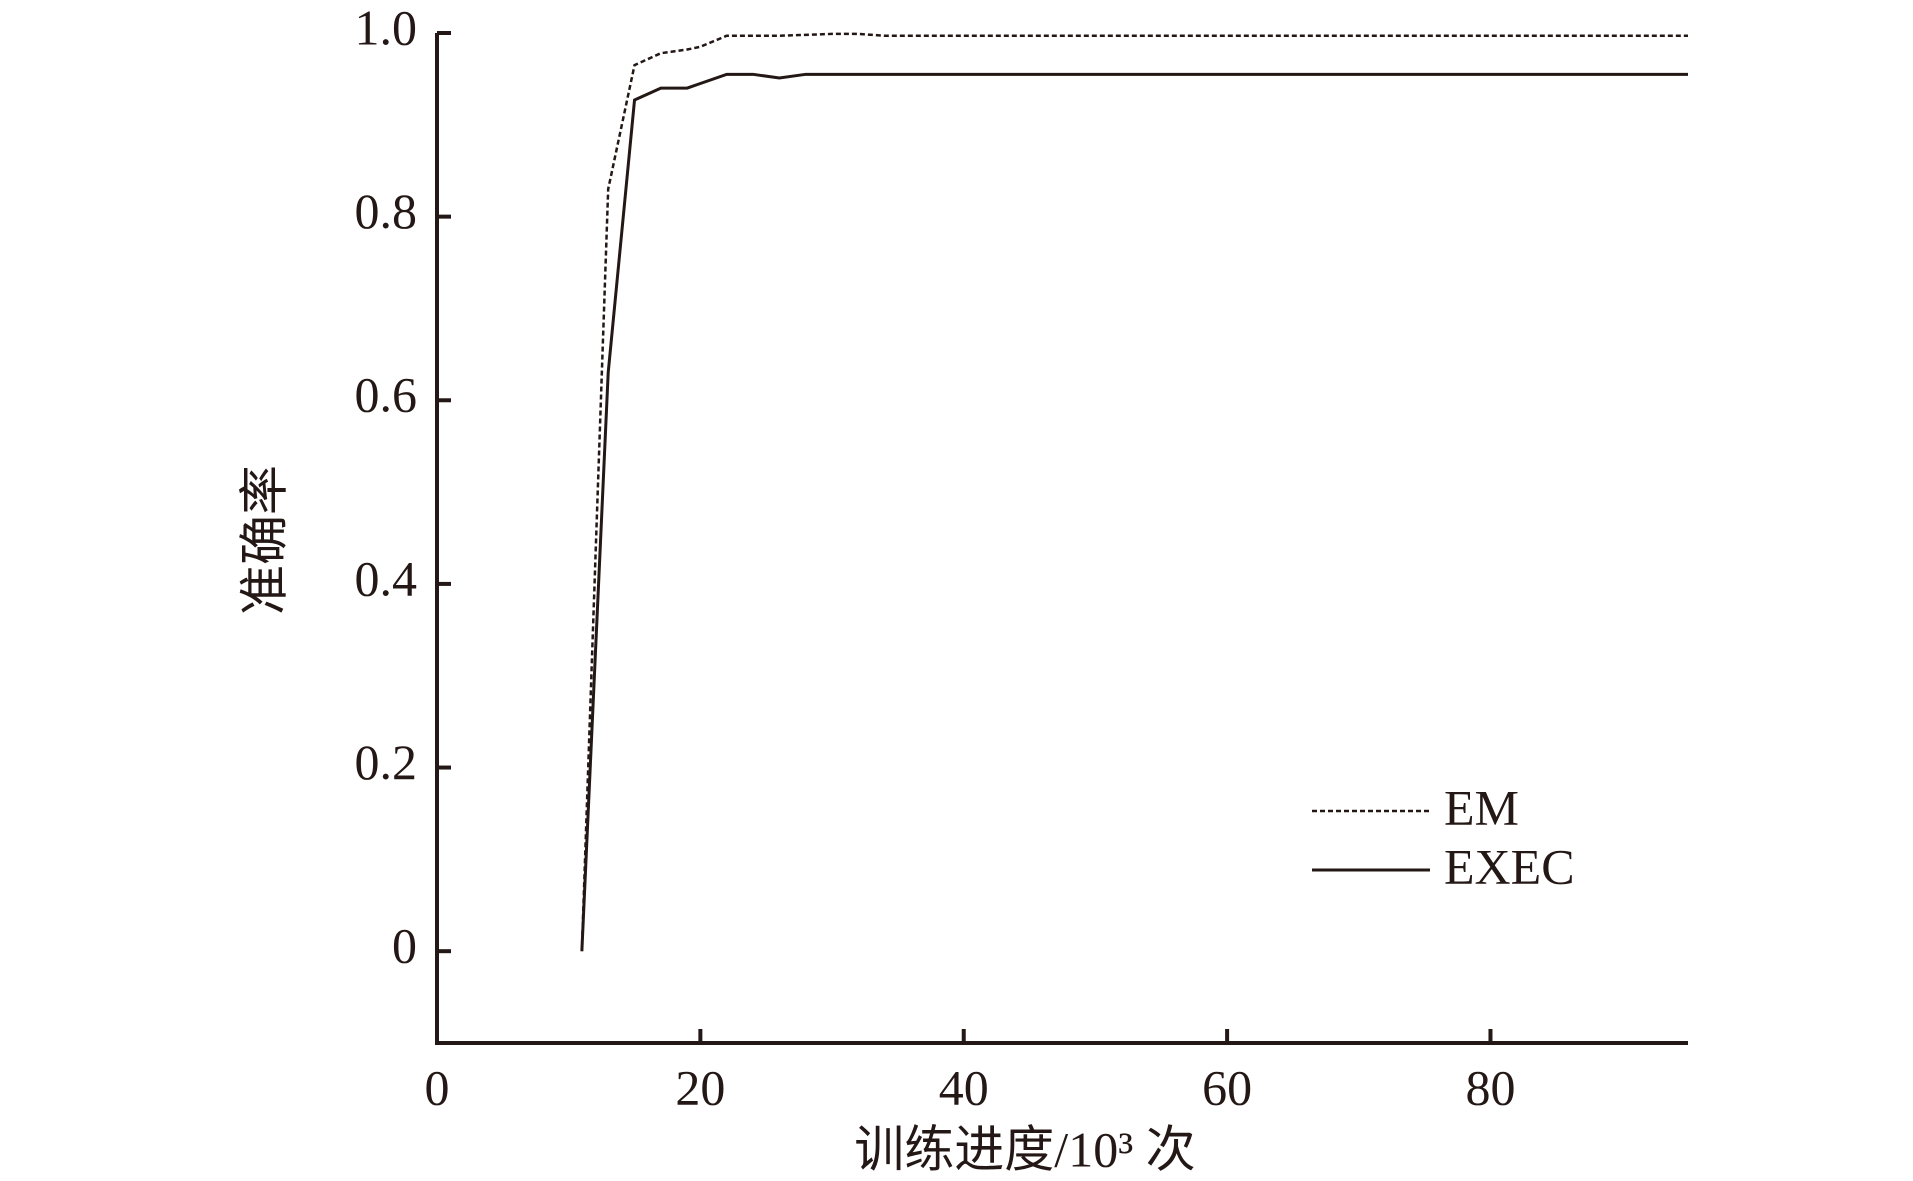  Describe the element at coordinates (437, 1087) in the screenshot. I see `x-tick-label: 0` at that location.